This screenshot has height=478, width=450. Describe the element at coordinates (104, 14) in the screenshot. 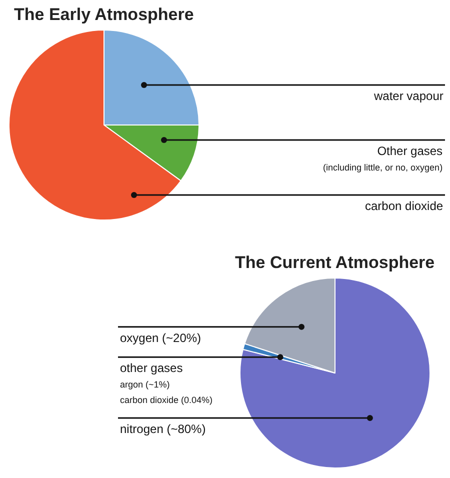

I see `chart-title: The Early Atmosphere` at that location.